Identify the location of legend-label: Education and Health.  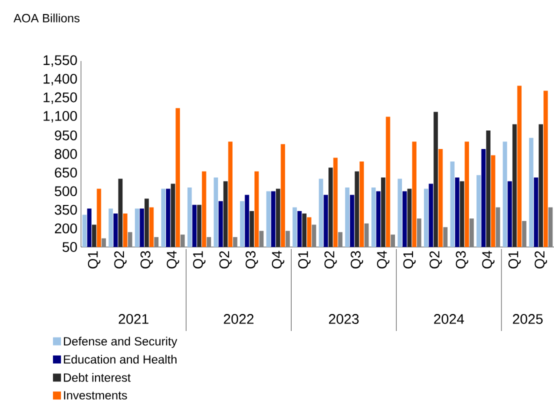
(120, 359).